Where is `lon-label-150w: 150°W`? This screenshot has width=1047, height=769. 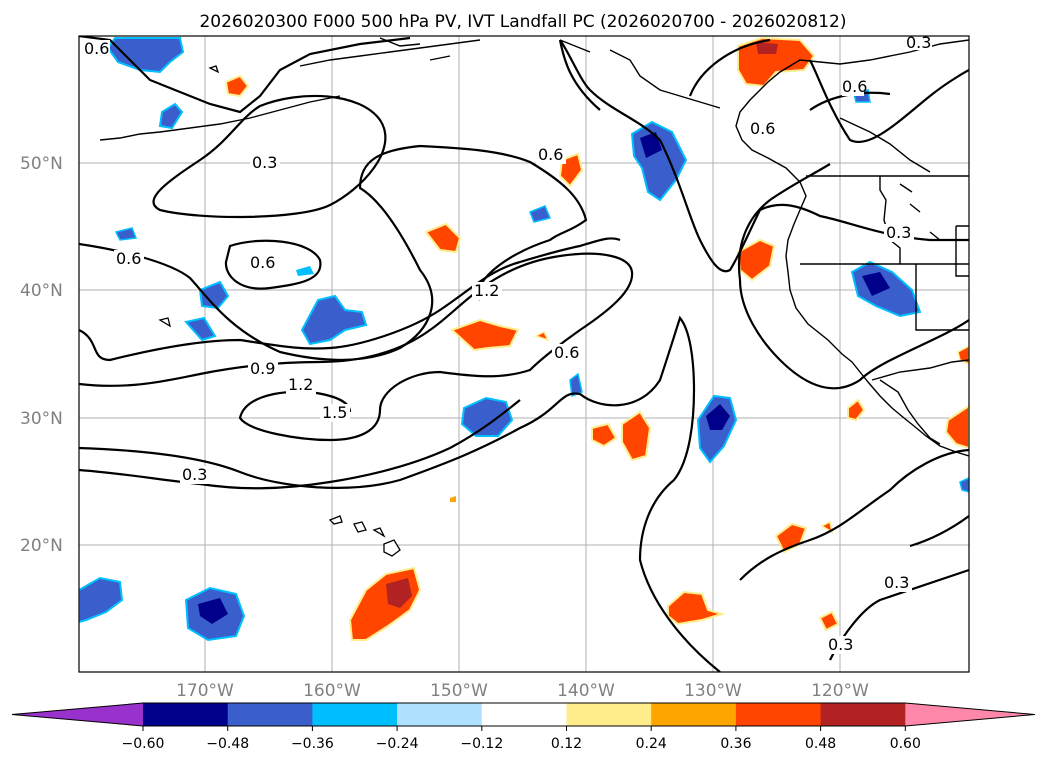
lon-label-150w: 150°W is located at coordinates (459, 691).